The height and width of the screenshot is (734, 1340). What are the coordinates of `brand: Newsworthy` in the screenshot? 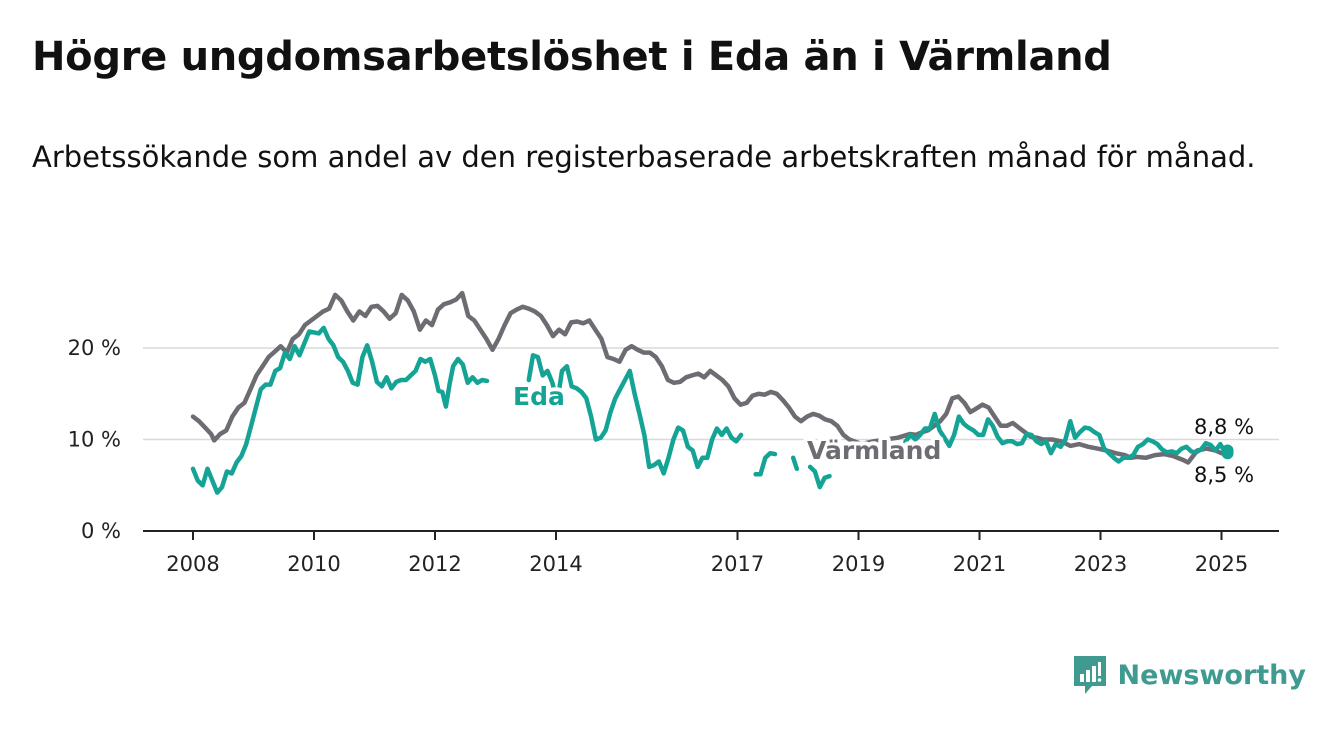 It's located at (1189, 675).